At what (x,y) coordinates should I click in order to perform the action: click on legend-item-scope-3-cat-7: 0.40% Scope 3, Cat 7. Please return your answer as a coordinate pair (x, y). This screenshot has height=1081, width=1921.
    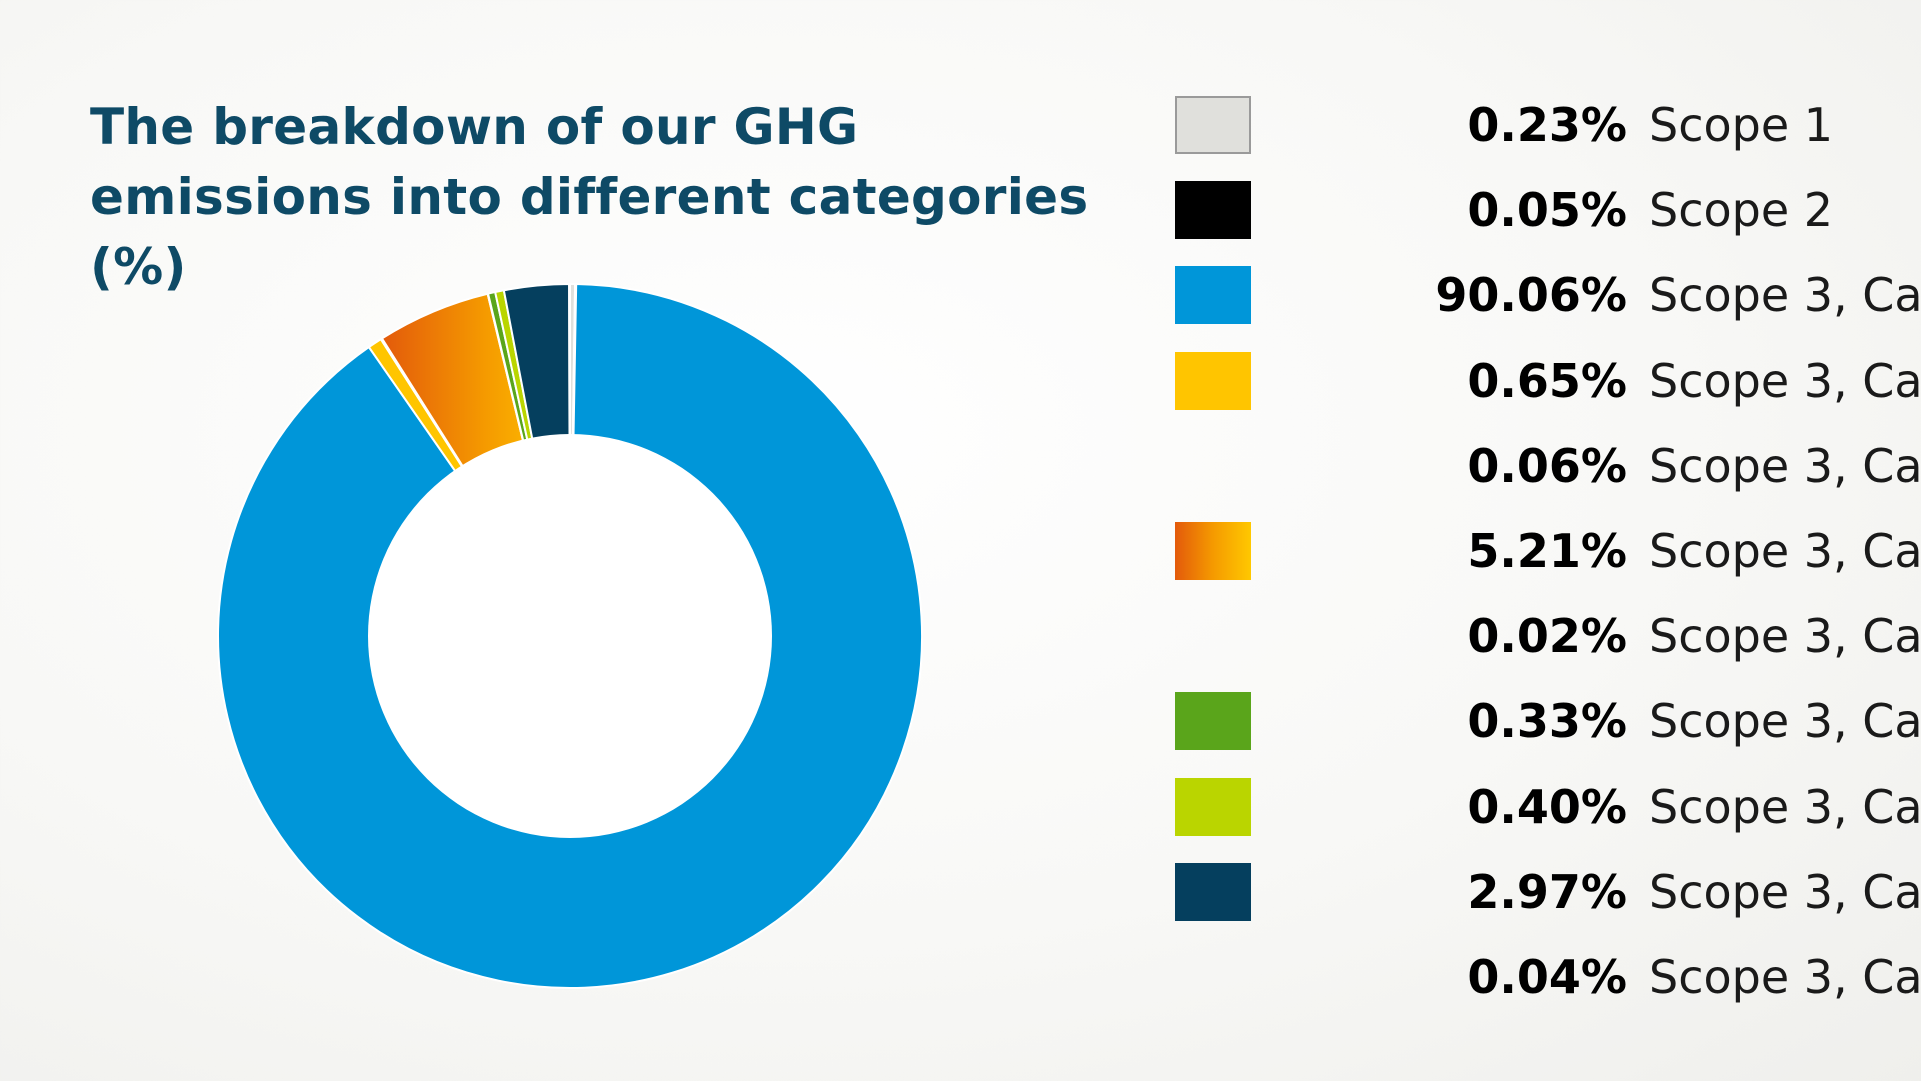
    Looking at the image, I should click on (1548, 818).